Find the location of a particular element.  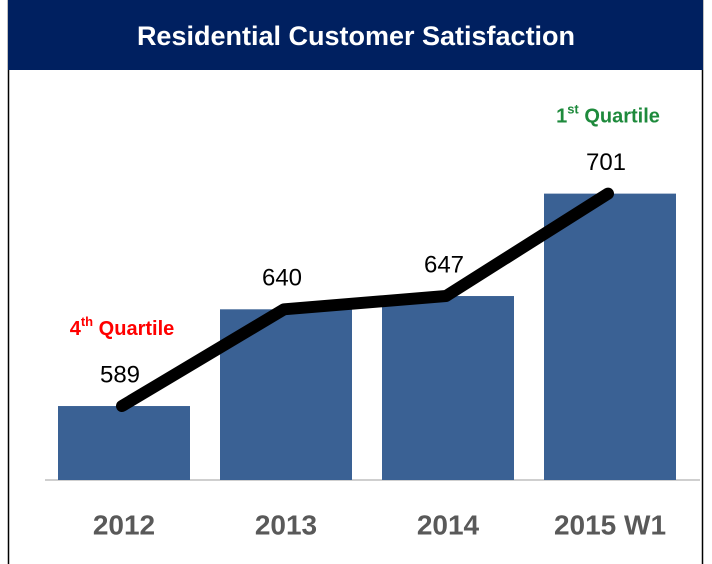

annotation-superscript: th is located at coordinates (87, 321).